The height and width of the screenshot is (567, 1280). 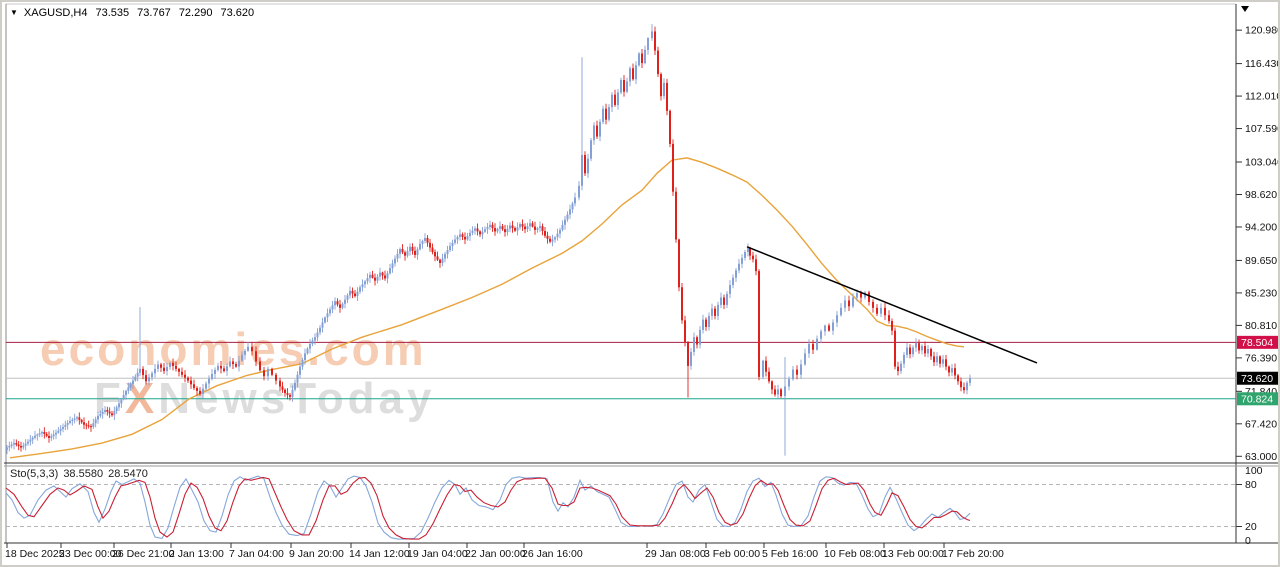 What do you see at coordinates (1262, 163) in the screenshot?
I see `svg-text: 103.040` at bounding box center [1262, 163].